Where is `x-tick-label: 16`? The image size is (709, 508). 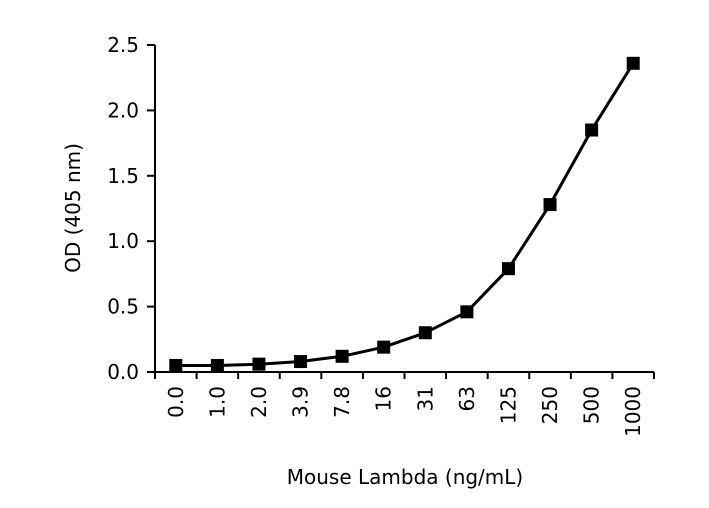
x-tick-label: 16 is located at coordinates (384, 398).